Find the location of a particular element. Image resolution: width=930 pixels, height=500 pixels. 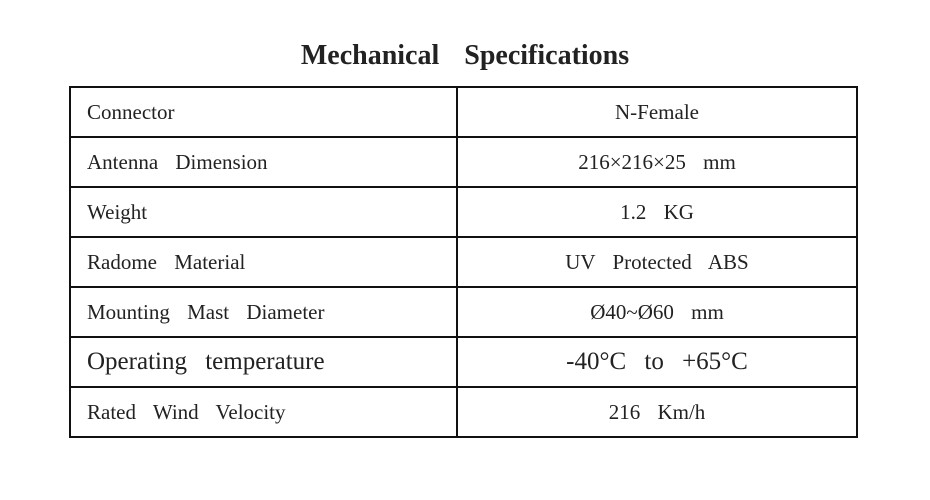

spec-row: Rated Wind Velocity 216 Km/h is located at coordinates (463, 412).